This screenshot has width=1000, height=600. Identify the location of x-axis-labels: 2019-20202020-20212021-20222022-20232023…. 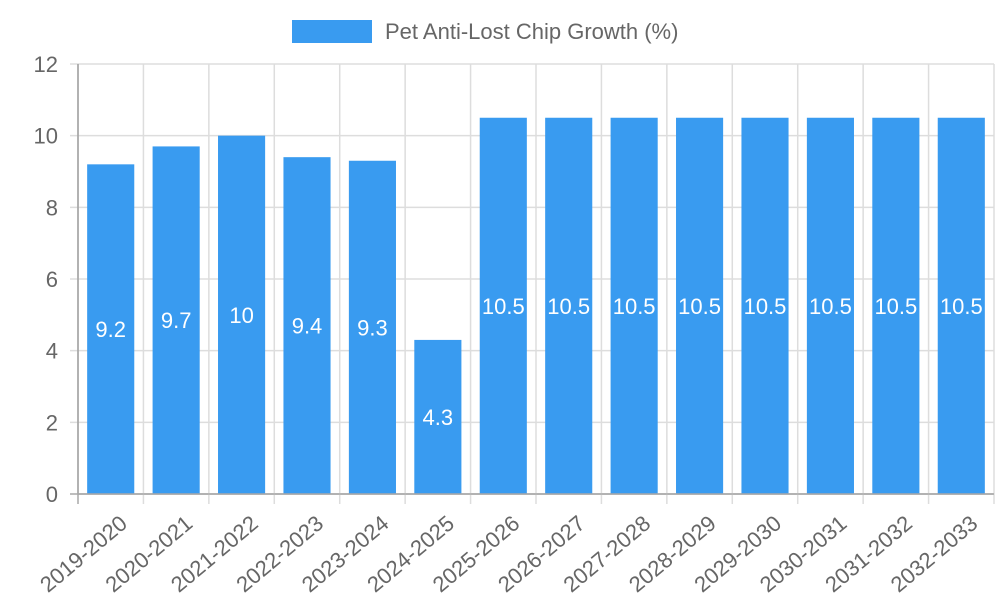
(508, 553).